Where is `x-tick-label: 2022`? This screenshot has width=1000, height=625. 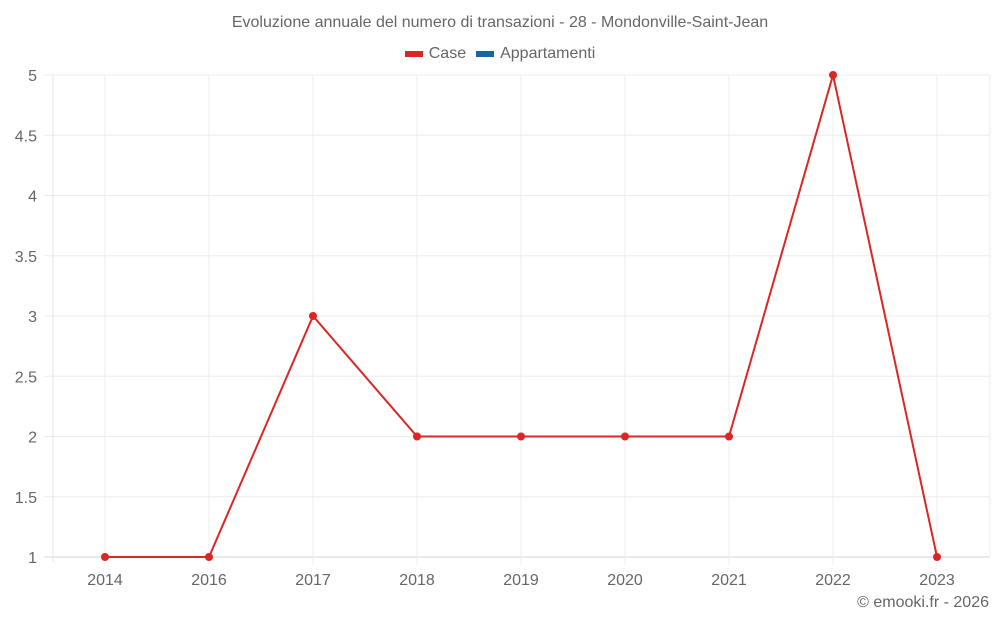
x-tick-label: 2022 is located at coordinates (833, 580).